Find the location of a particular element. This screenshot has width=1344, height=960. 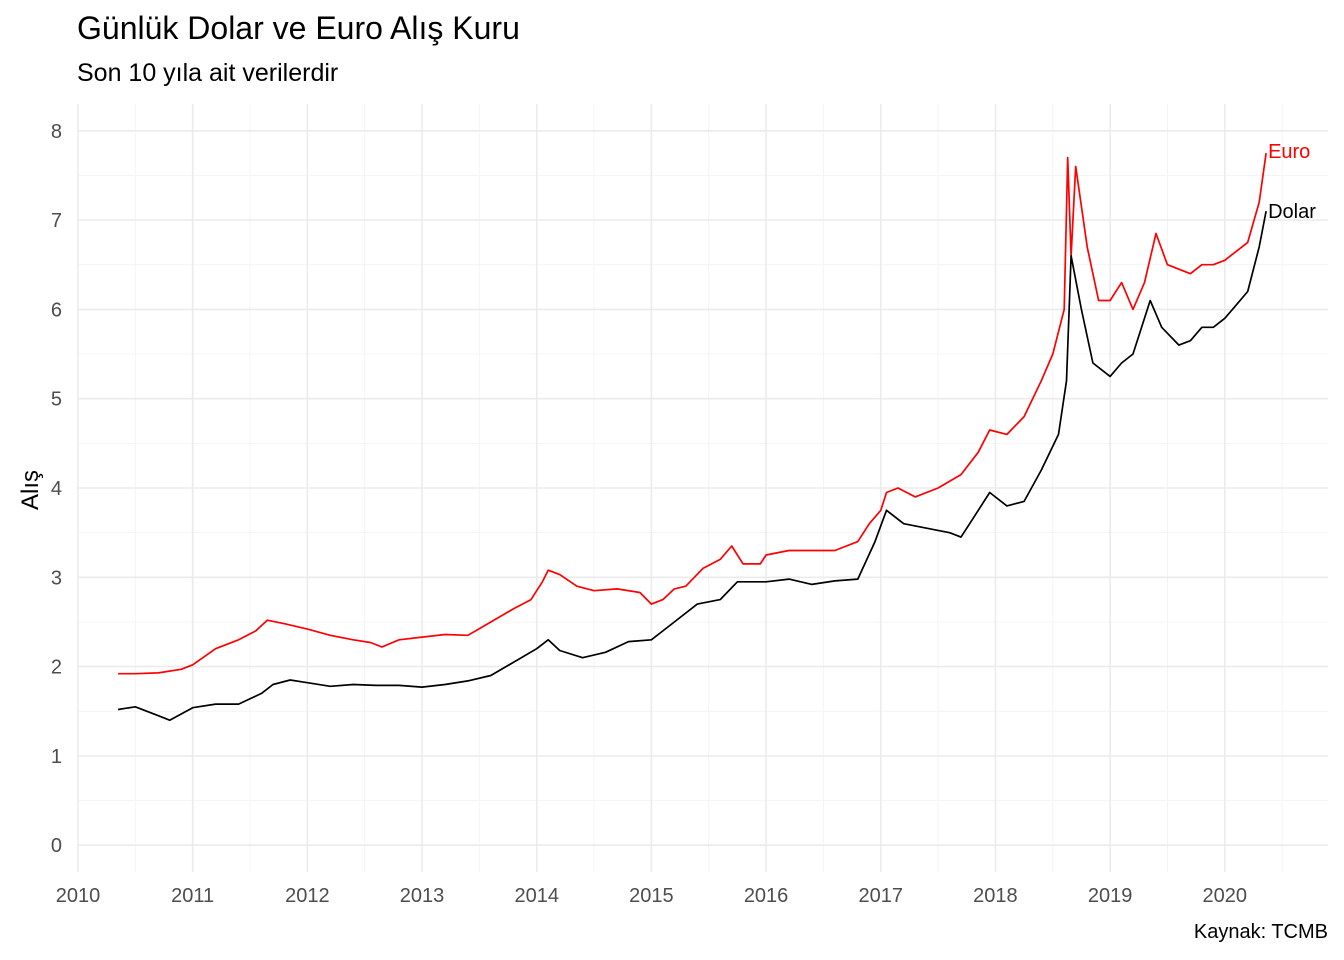

chart-title: Günlük Dolar ve Euro Alış Kuru is located at coordinates (298, 28).